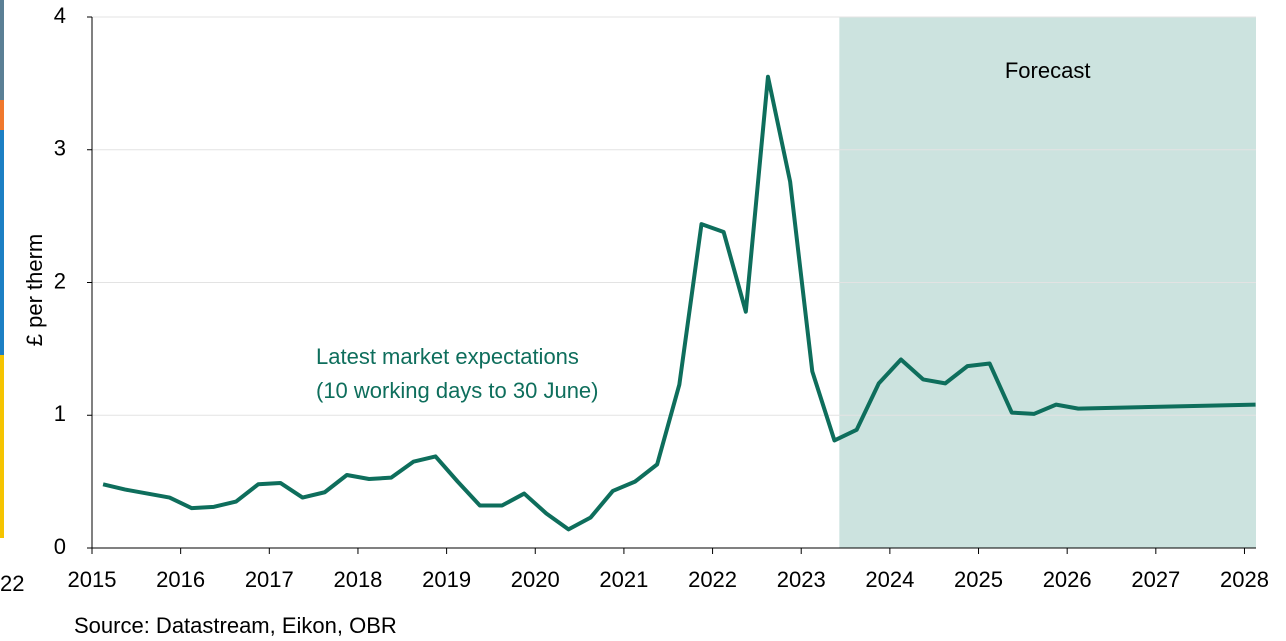 The width and height of the screenshot is (1286, 641). Describe the element at coordinates (235, 625) in the screenshot. I see `source: Source: Datastream, Eikon, OBR` at that location.